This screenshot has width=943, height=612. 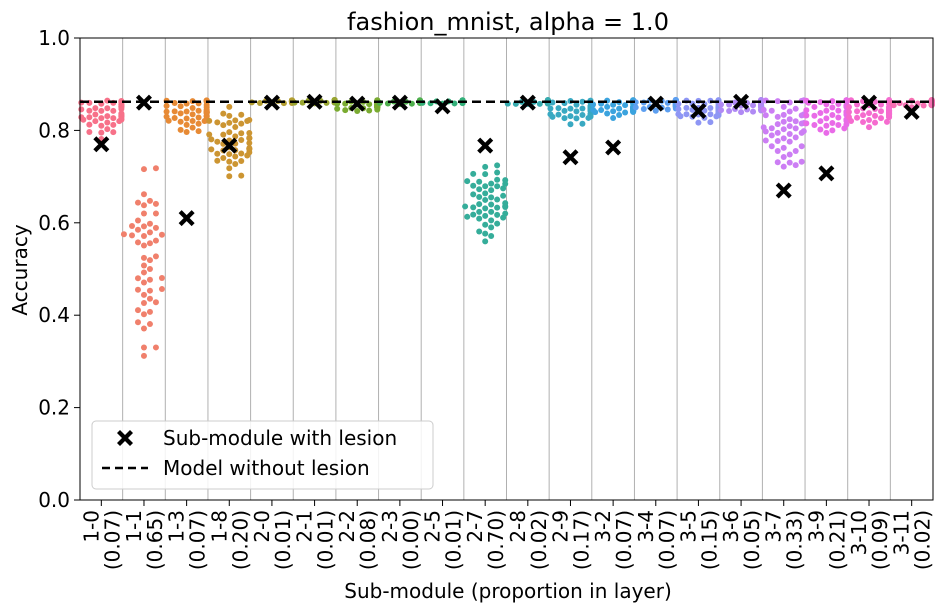 What do you see at coordinates (240, 540) in the screenshot?
I see `x-tick-proportion: (0.20)` at bounding box center [240, 540].